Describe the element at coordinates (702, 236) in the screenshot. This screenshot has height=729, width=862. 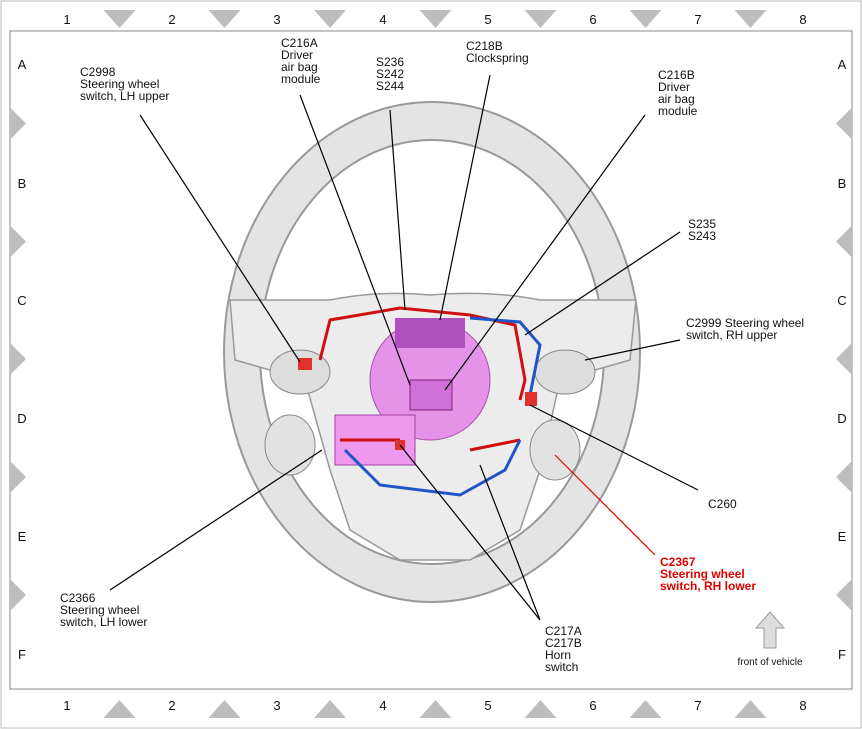
I see `callout-line: S243` at that location.